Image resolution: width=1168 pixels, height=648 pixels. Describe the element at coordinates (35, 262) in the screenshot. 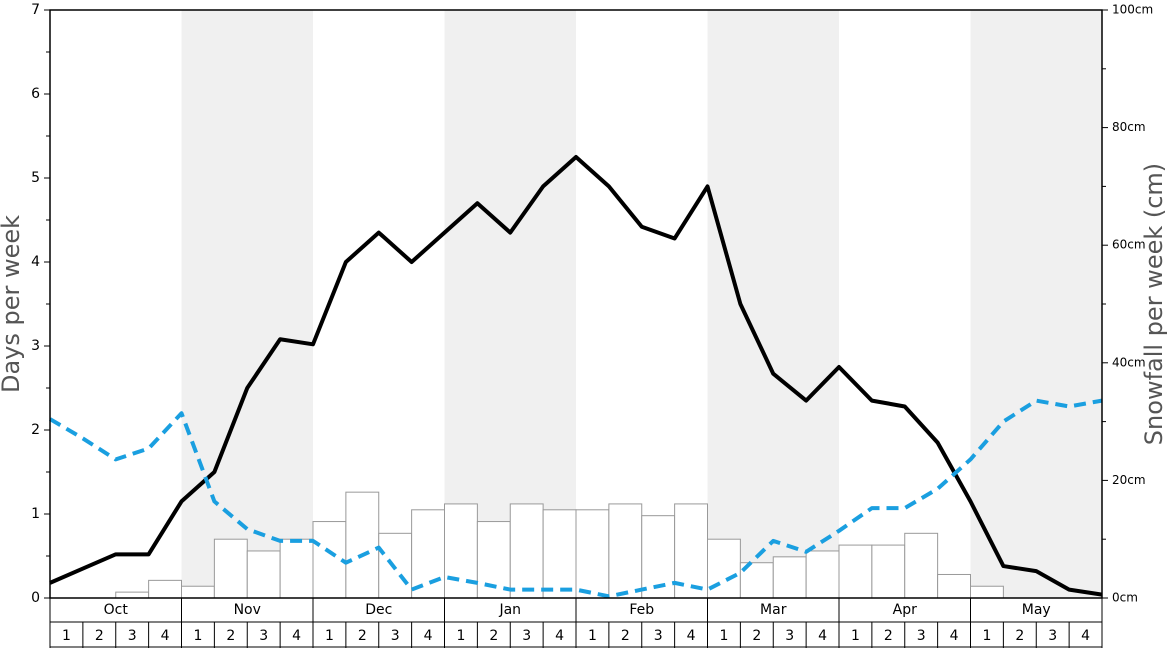

I see `y-tick-label: 4` at that location.